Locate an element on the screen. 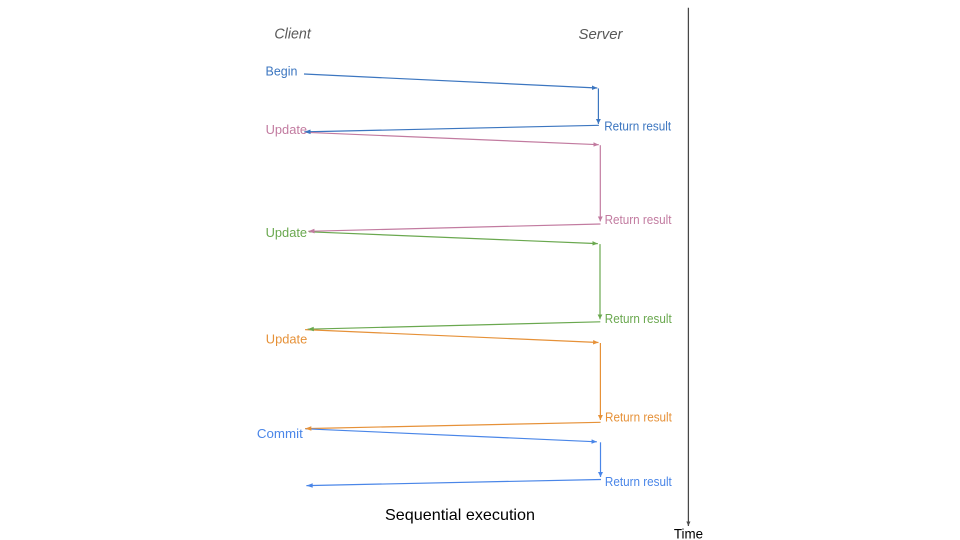 This screenshot has height=540, width=960. svg-text: Time is located at coordinates (688, 533).